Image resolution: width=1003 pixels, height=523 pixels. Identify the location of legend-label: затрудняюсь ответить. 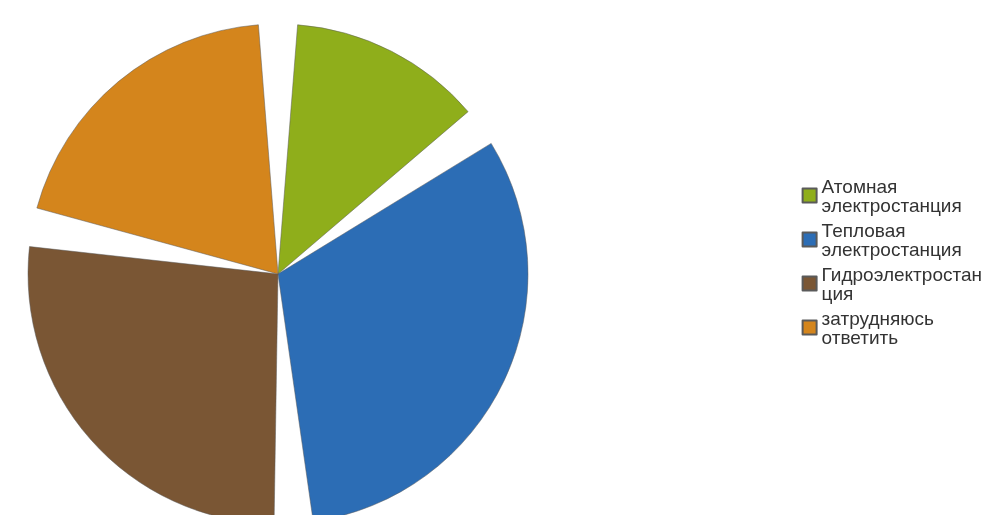
(880, 327).